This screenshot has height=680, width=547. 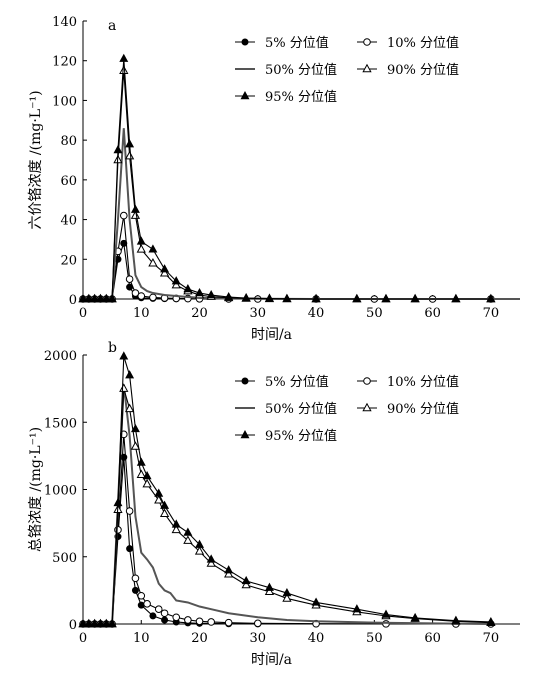 What do you see at coordinates (60, 423) in the screenshot?
I see `y-tick-label: 1500` at bounding box center [60, 423].